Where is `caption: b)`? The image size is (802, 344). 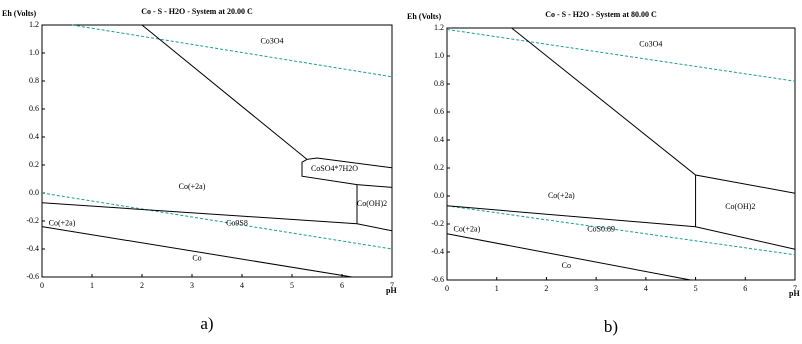
caption: b) is located at coordinates (611, 326).